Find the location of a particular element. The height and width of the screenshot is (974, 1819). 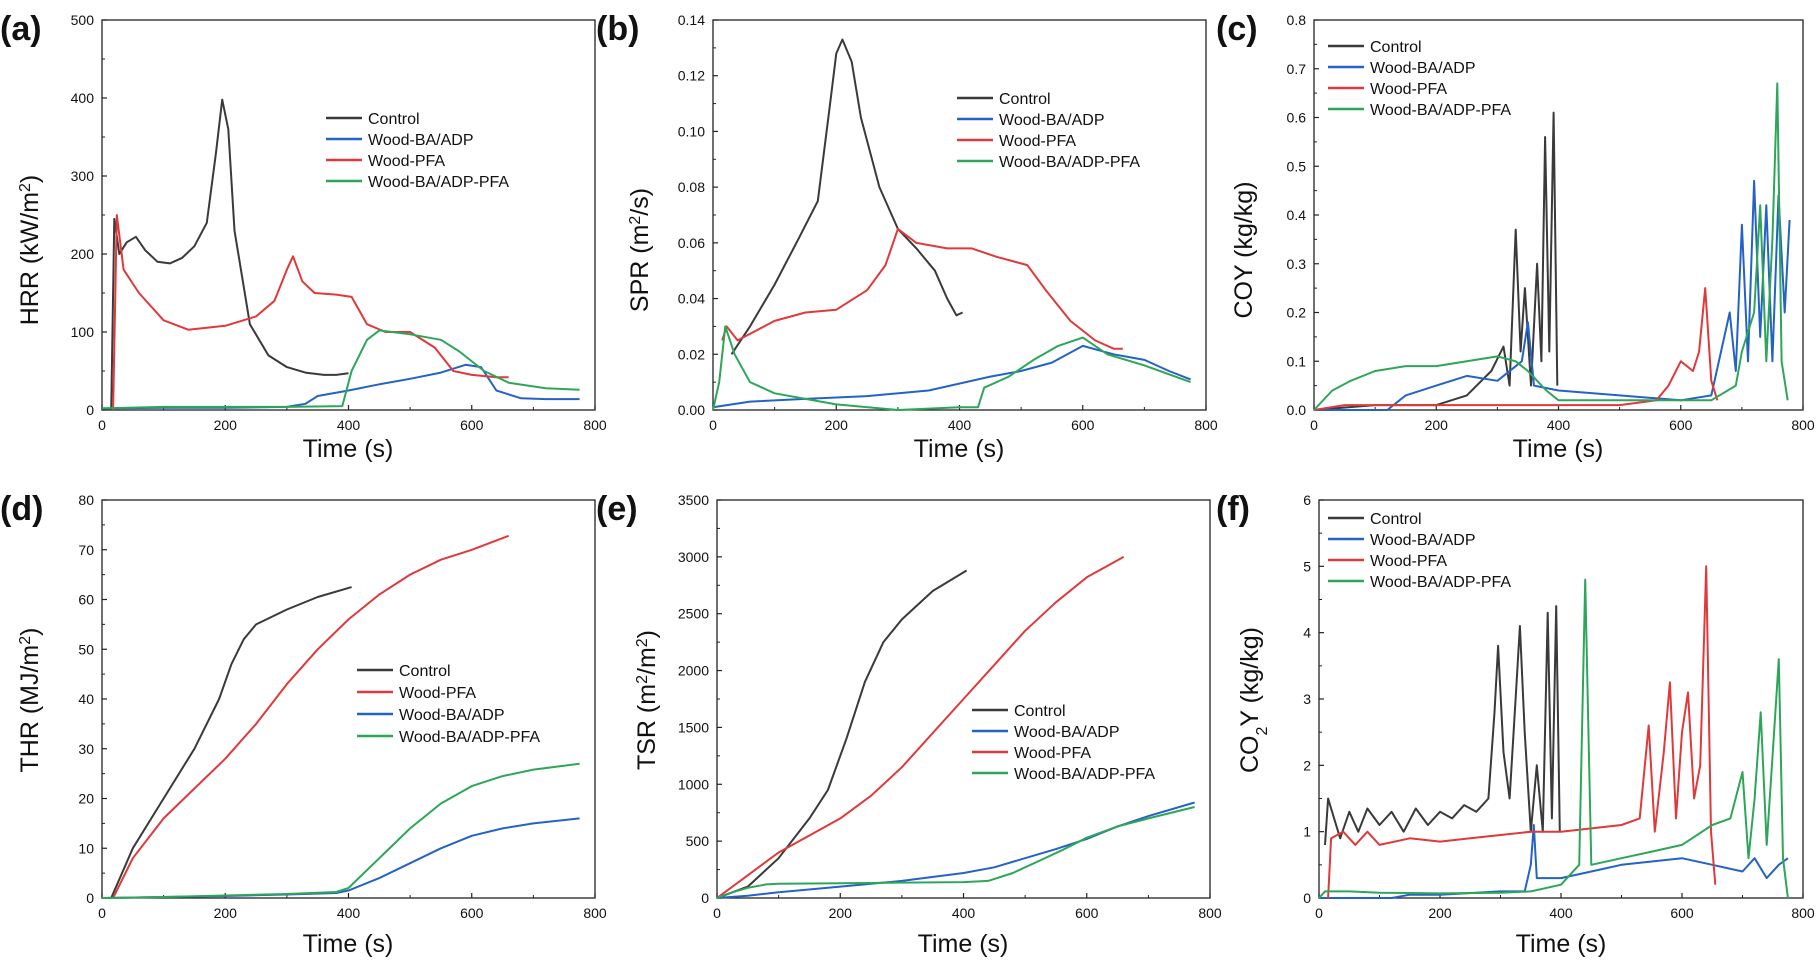

y-axis-title-part: SPR (m is located at coordinates (640, 269).